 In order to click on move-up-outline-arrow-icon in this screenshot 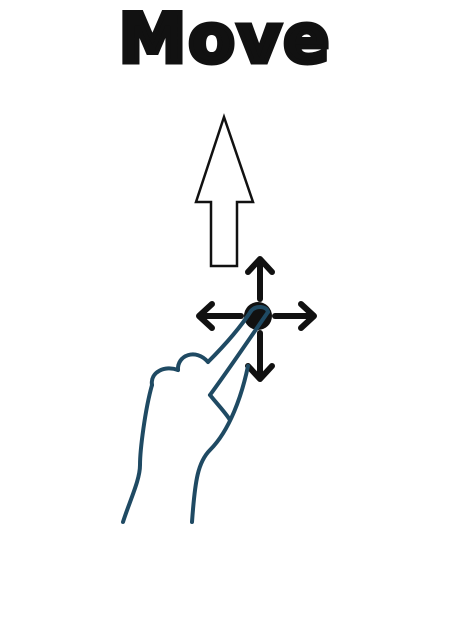, I will do `click(224, 190)`.